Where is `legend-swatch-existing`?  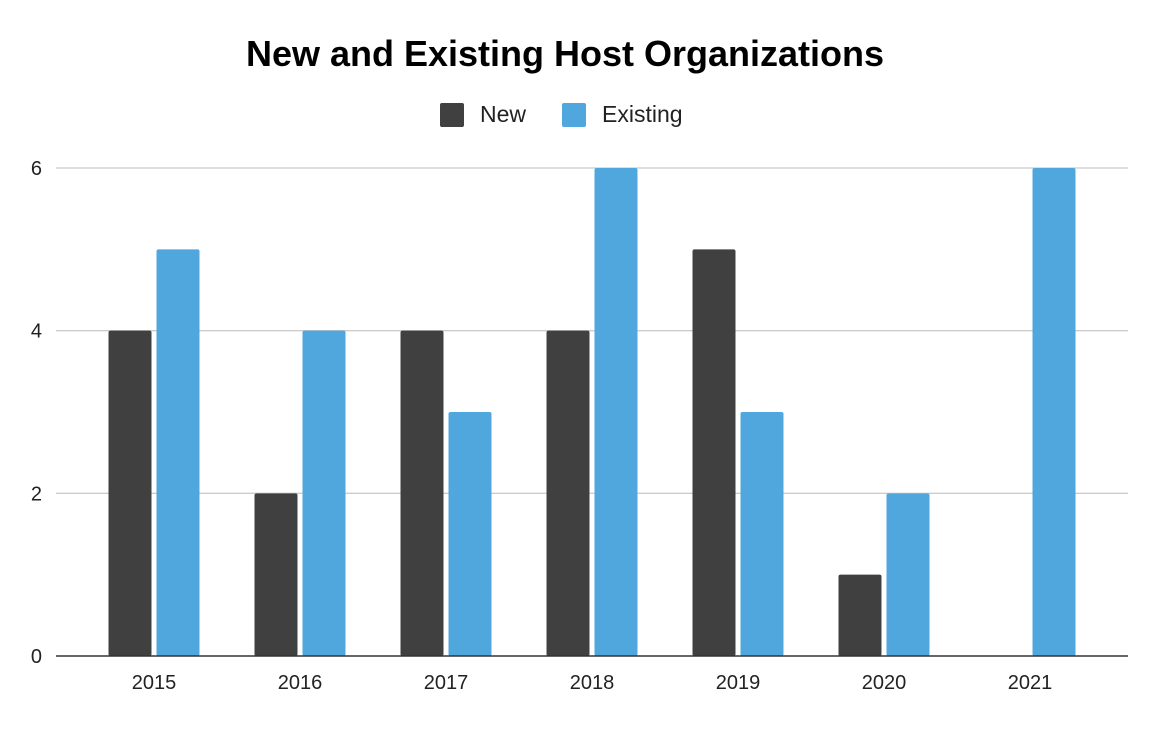 legend-swatch-existing is located at coordinates (574, 115).